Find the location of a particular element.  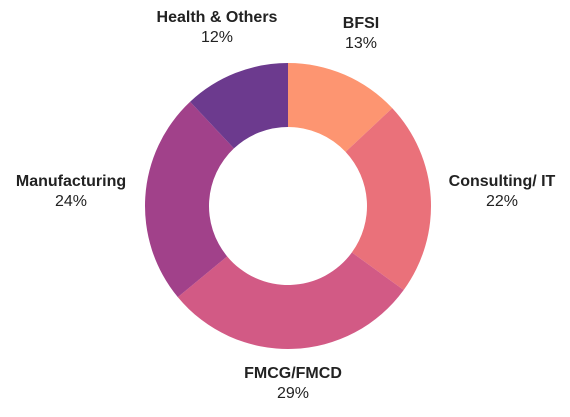

slice-percent: 24% is located at coordinates (71, 201).